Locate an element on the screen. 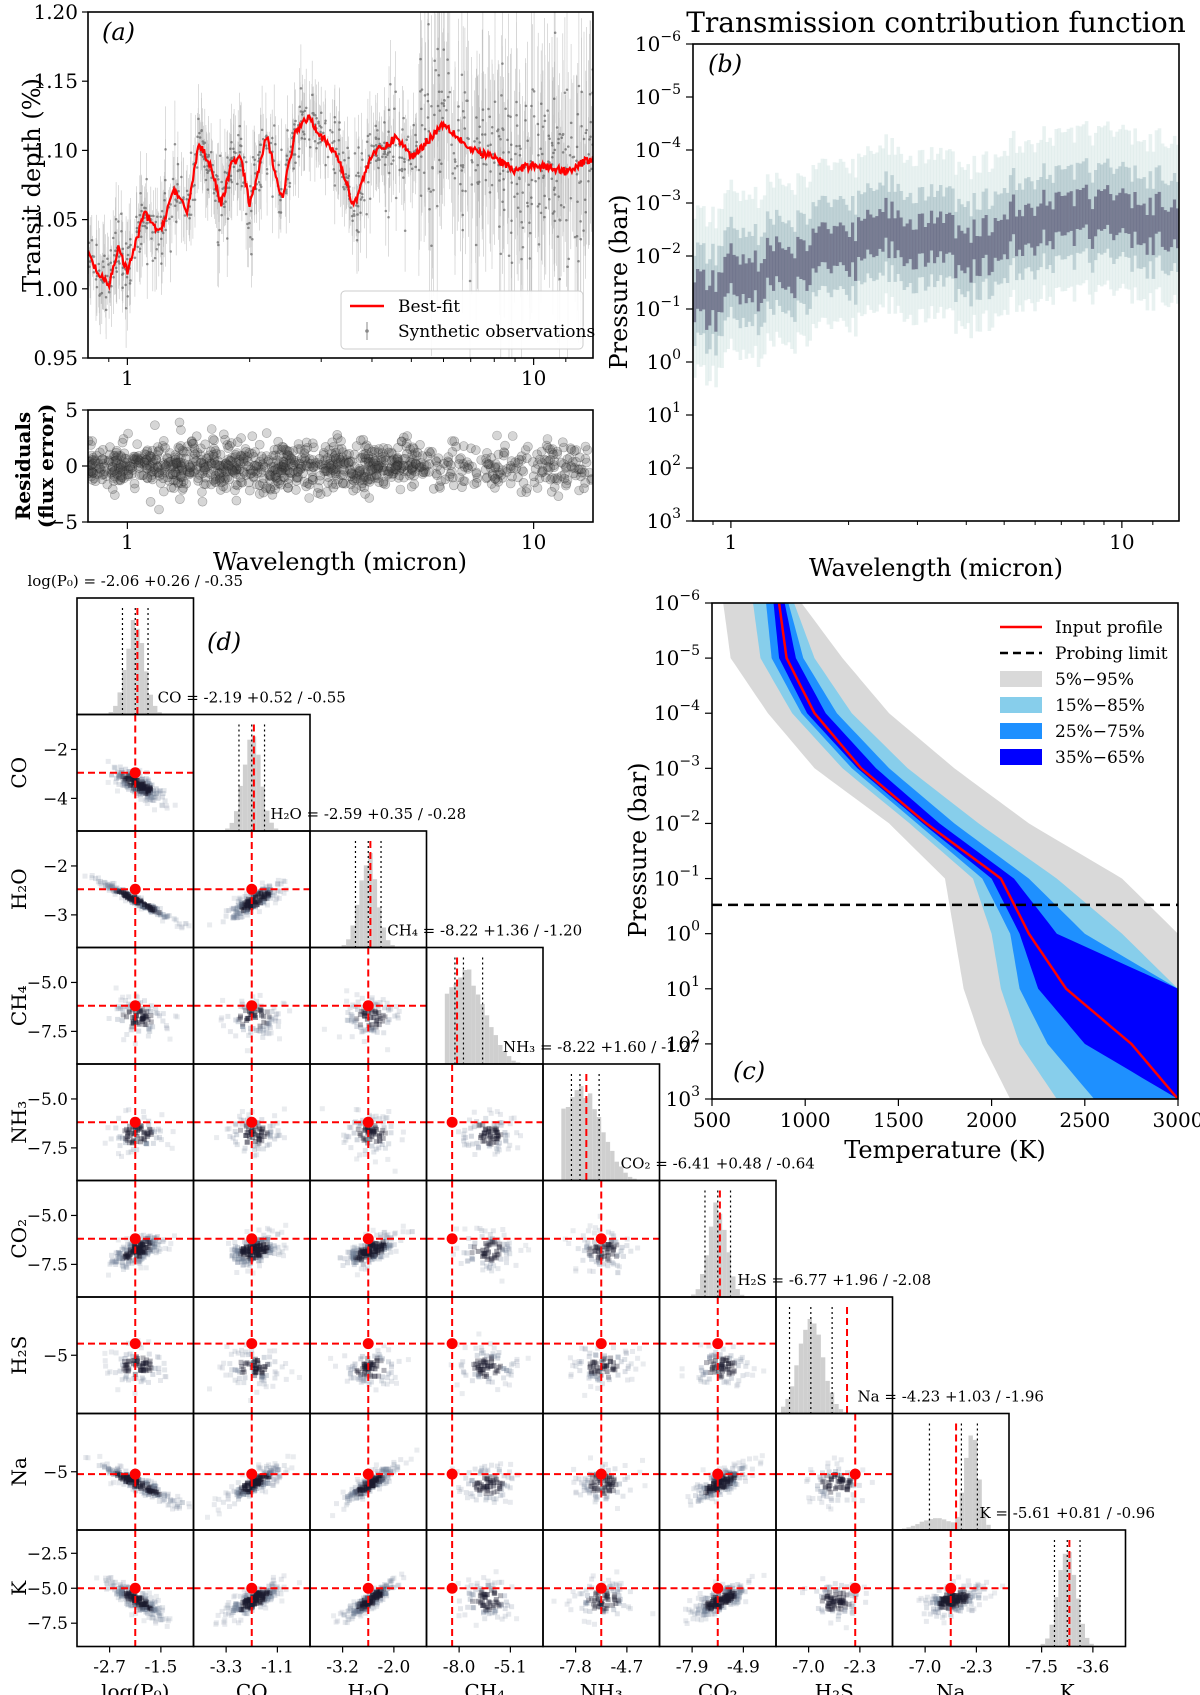 The width and height of the screenshot is (1200, 1695). legend-band-35-65: 35%−65% is located at coordinates (1100, 758).